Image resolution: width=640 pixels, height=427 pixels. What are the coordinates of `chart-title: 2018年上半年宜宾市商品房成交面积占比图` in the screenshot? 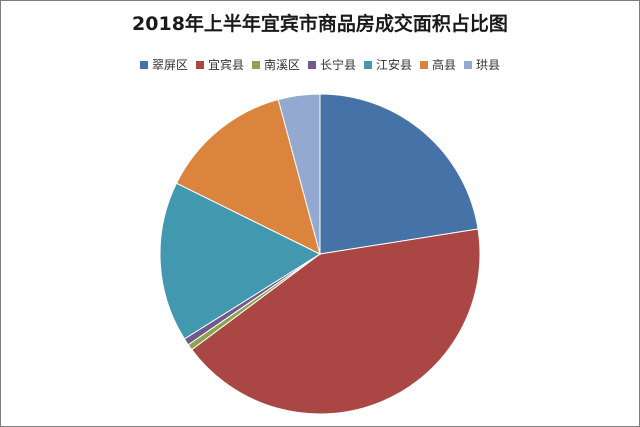 It's located at (320, 24).